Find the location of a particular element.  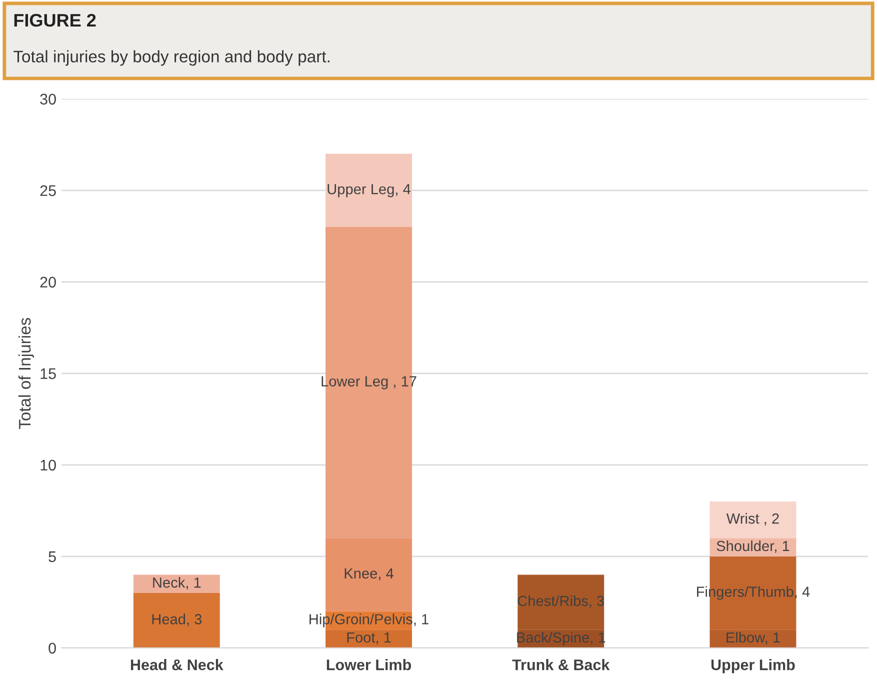

data-label: Foot, 1 is located at coordinates (369, 638).